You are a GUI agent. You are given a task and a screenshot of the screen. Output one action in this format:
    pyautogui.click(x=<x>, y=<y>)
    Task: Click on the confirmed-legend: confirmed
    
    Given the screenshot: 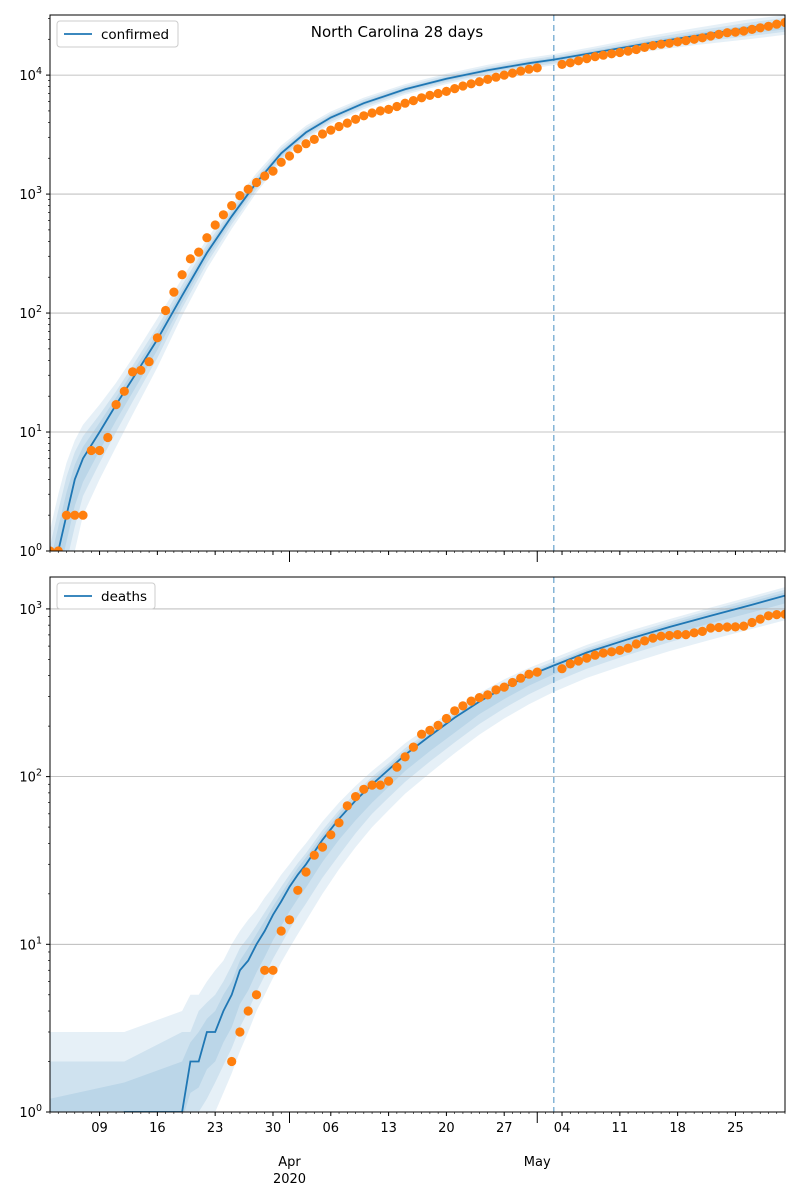 What is the action you would take?
    pyautogui.click(x=117, y=34)
    